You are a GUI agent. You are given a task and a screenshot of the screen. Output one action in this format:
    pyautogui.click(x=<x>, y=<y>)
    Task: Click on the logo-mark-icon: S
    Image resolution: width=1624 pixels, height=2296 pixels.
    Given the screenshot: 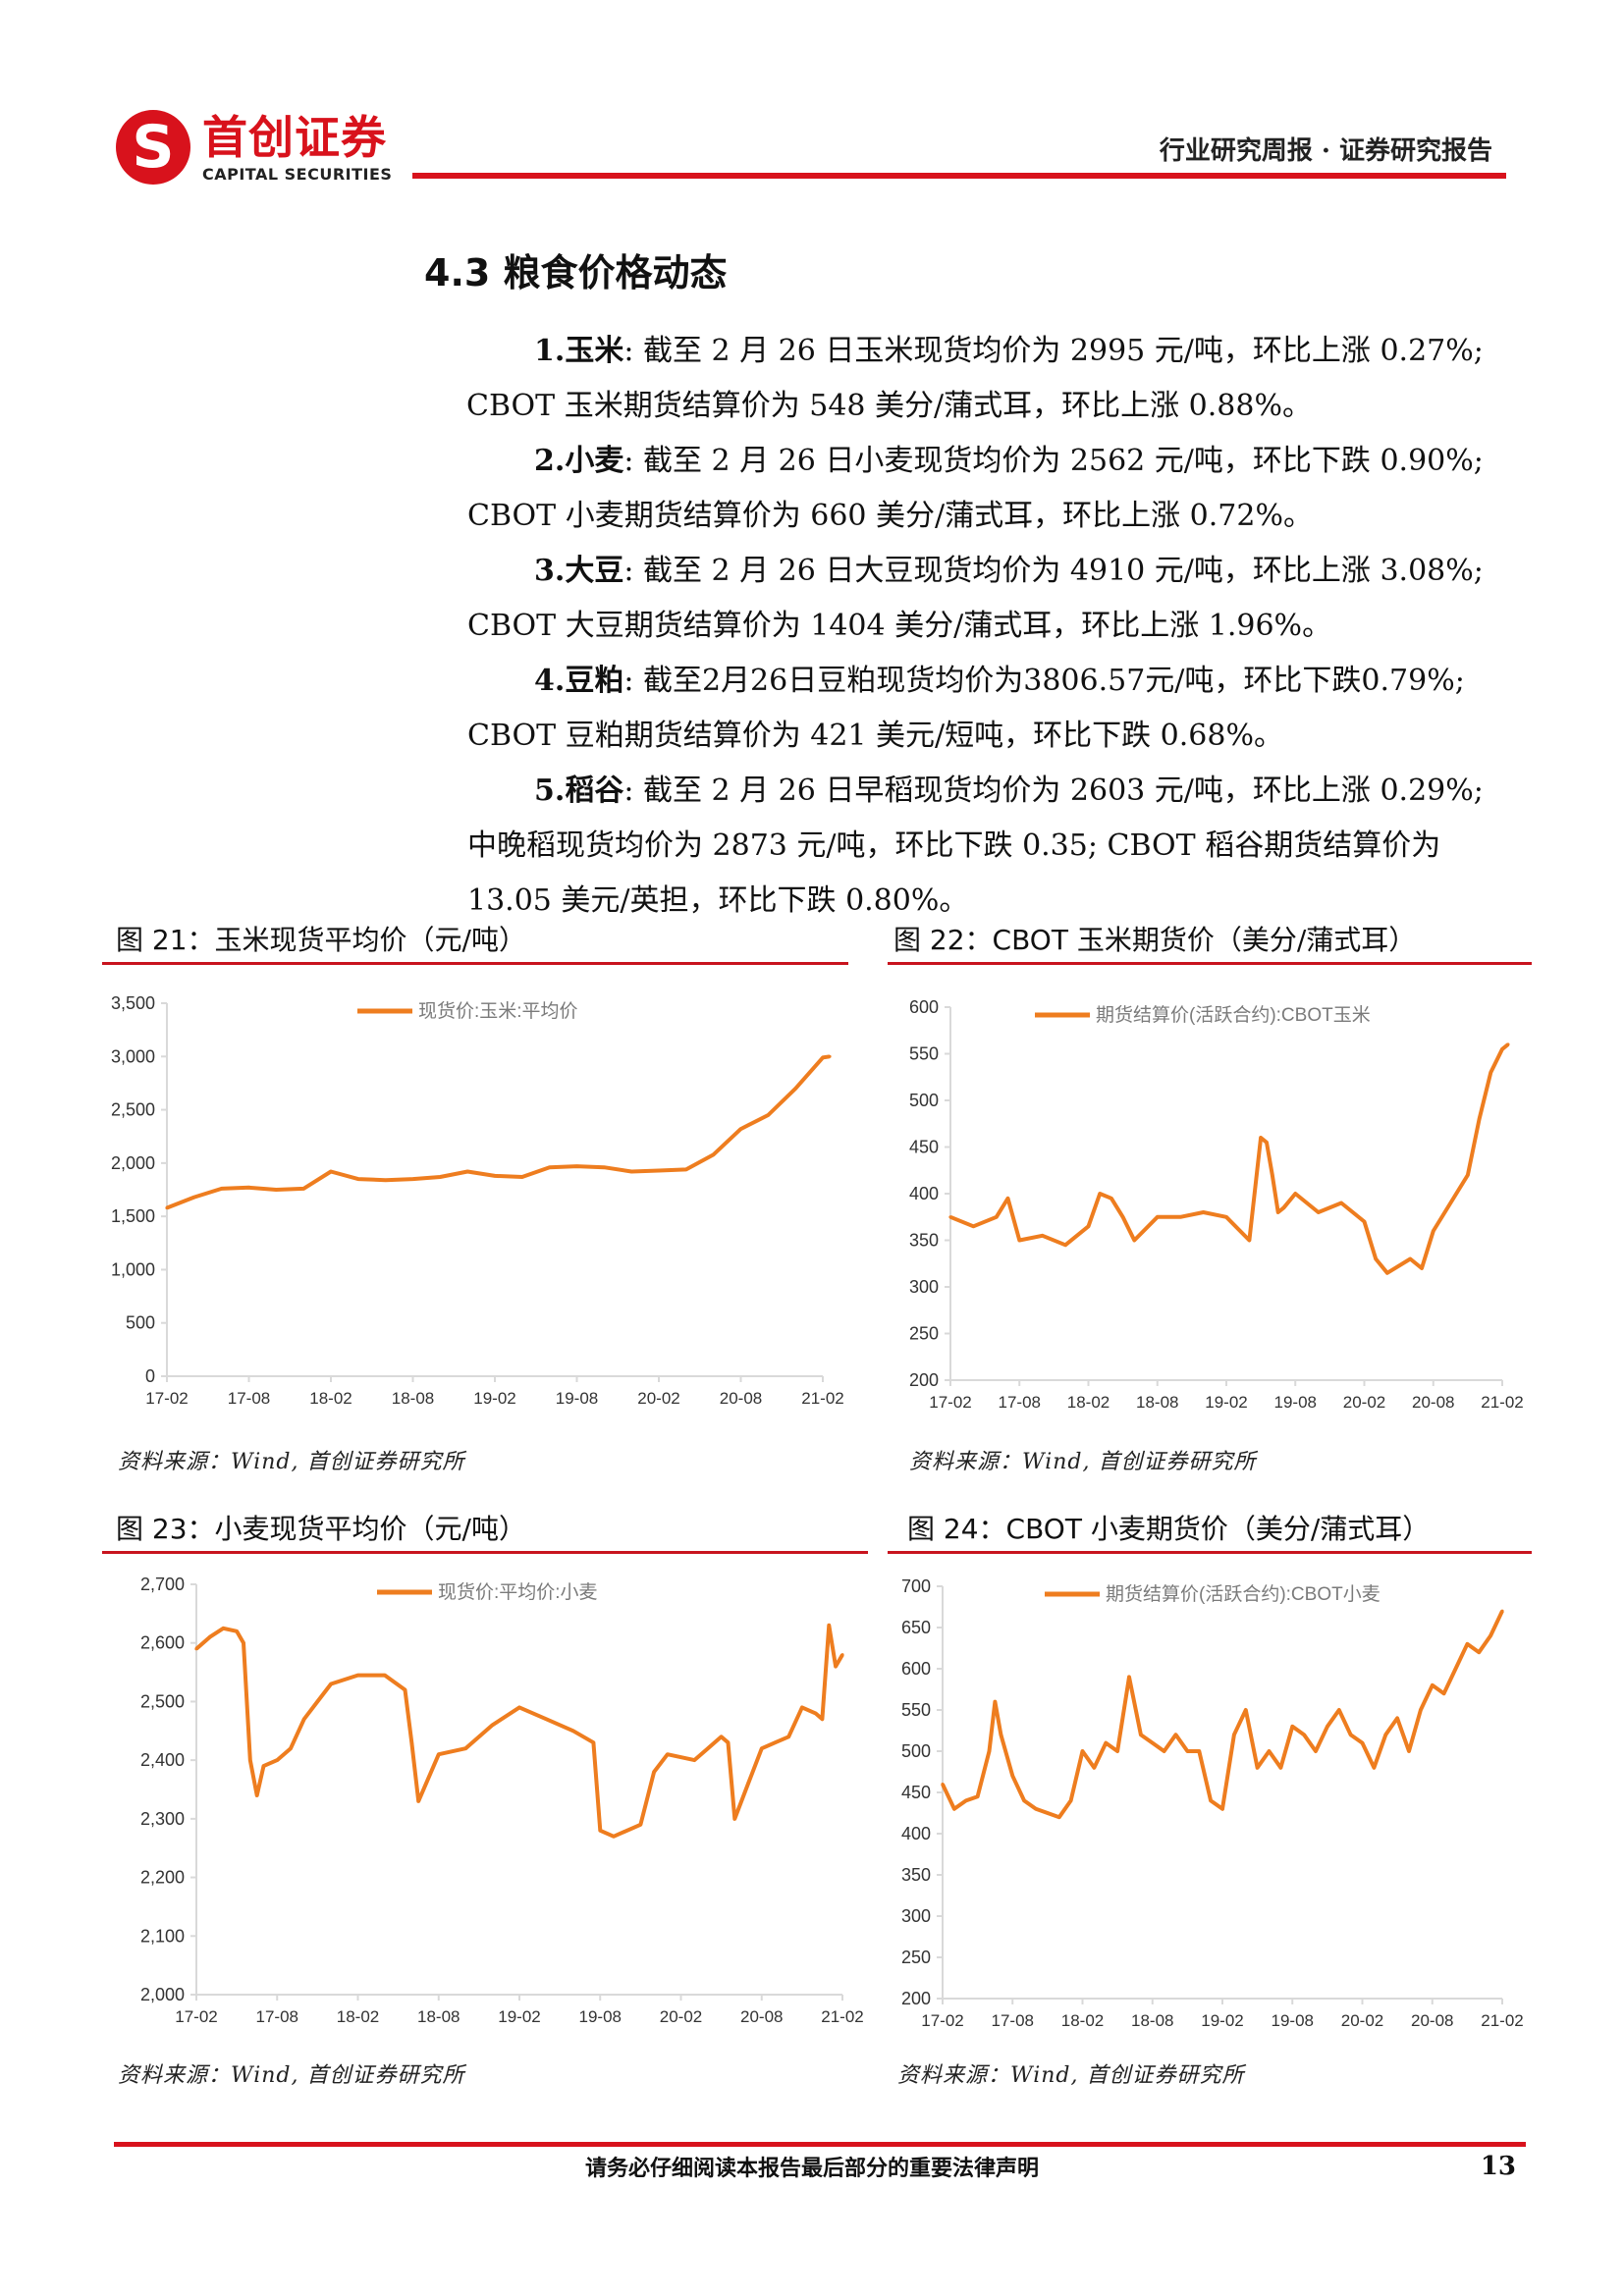 What is the action you would take?
    pyautogui.click(x=153, y=148)
    